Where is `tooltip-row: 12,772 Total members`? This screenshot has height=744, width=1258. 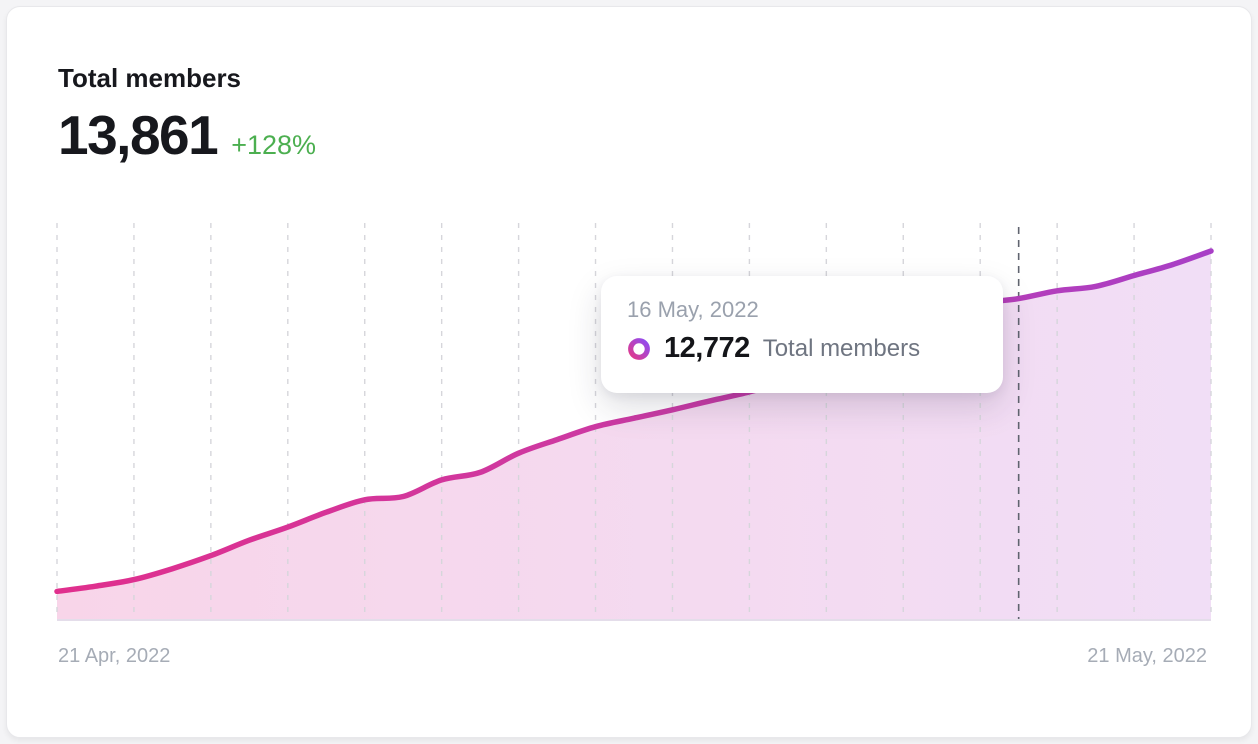
tooltip-row: 12,772 Total members is located at coordinates (802, 348).